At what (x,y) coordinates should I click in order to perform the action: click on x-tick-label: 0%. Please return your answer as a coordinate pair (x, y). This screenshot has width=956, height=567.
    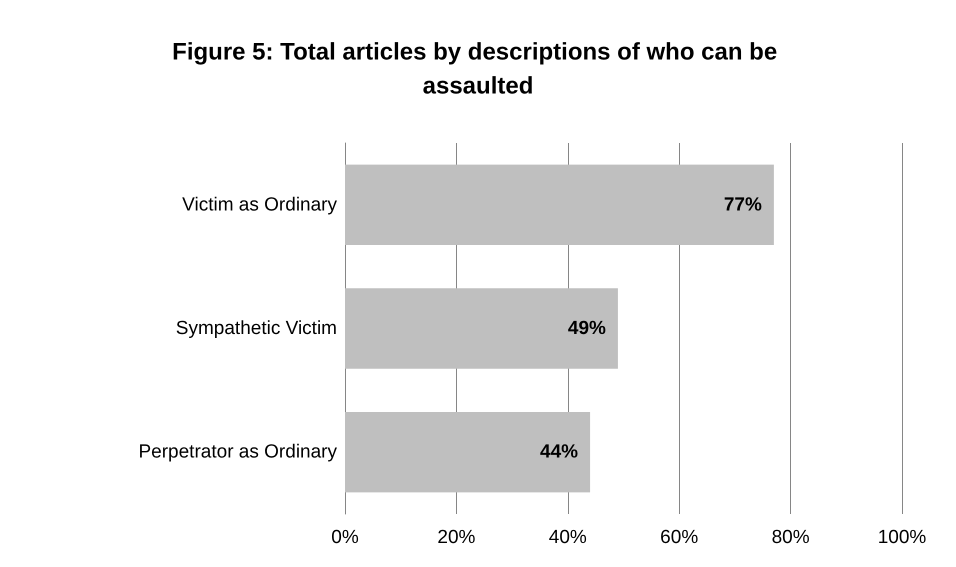
    Looking at the image, I should click on (345, 537).